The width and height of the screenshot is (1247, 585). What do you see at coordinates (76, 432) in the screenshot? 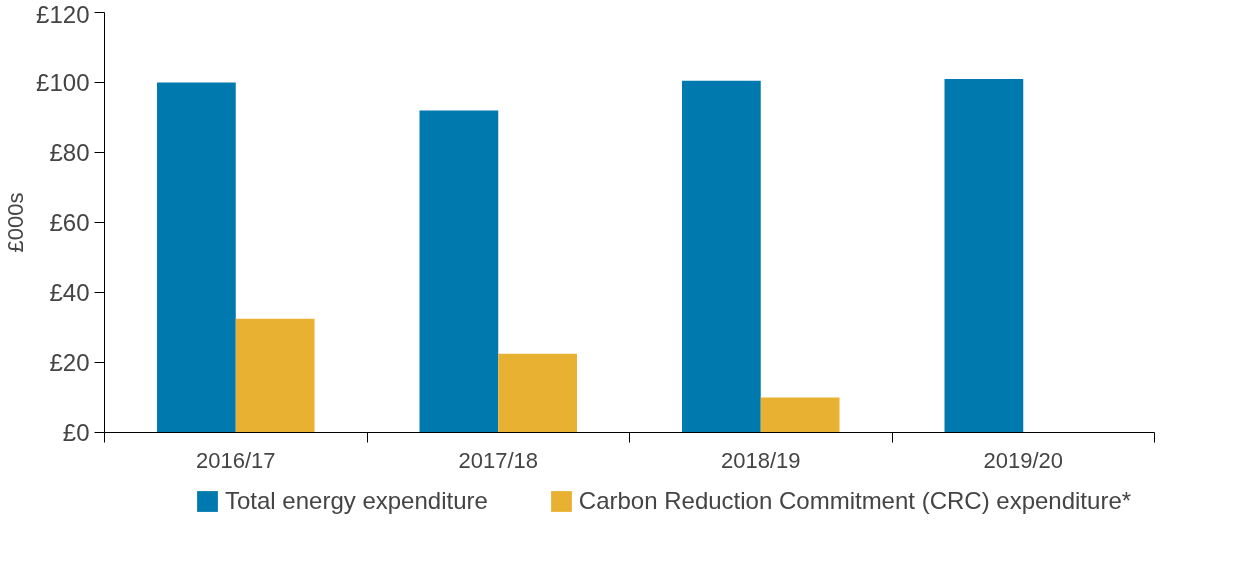
I see `y-tick-label: £0` at bounding box center [76, 432].